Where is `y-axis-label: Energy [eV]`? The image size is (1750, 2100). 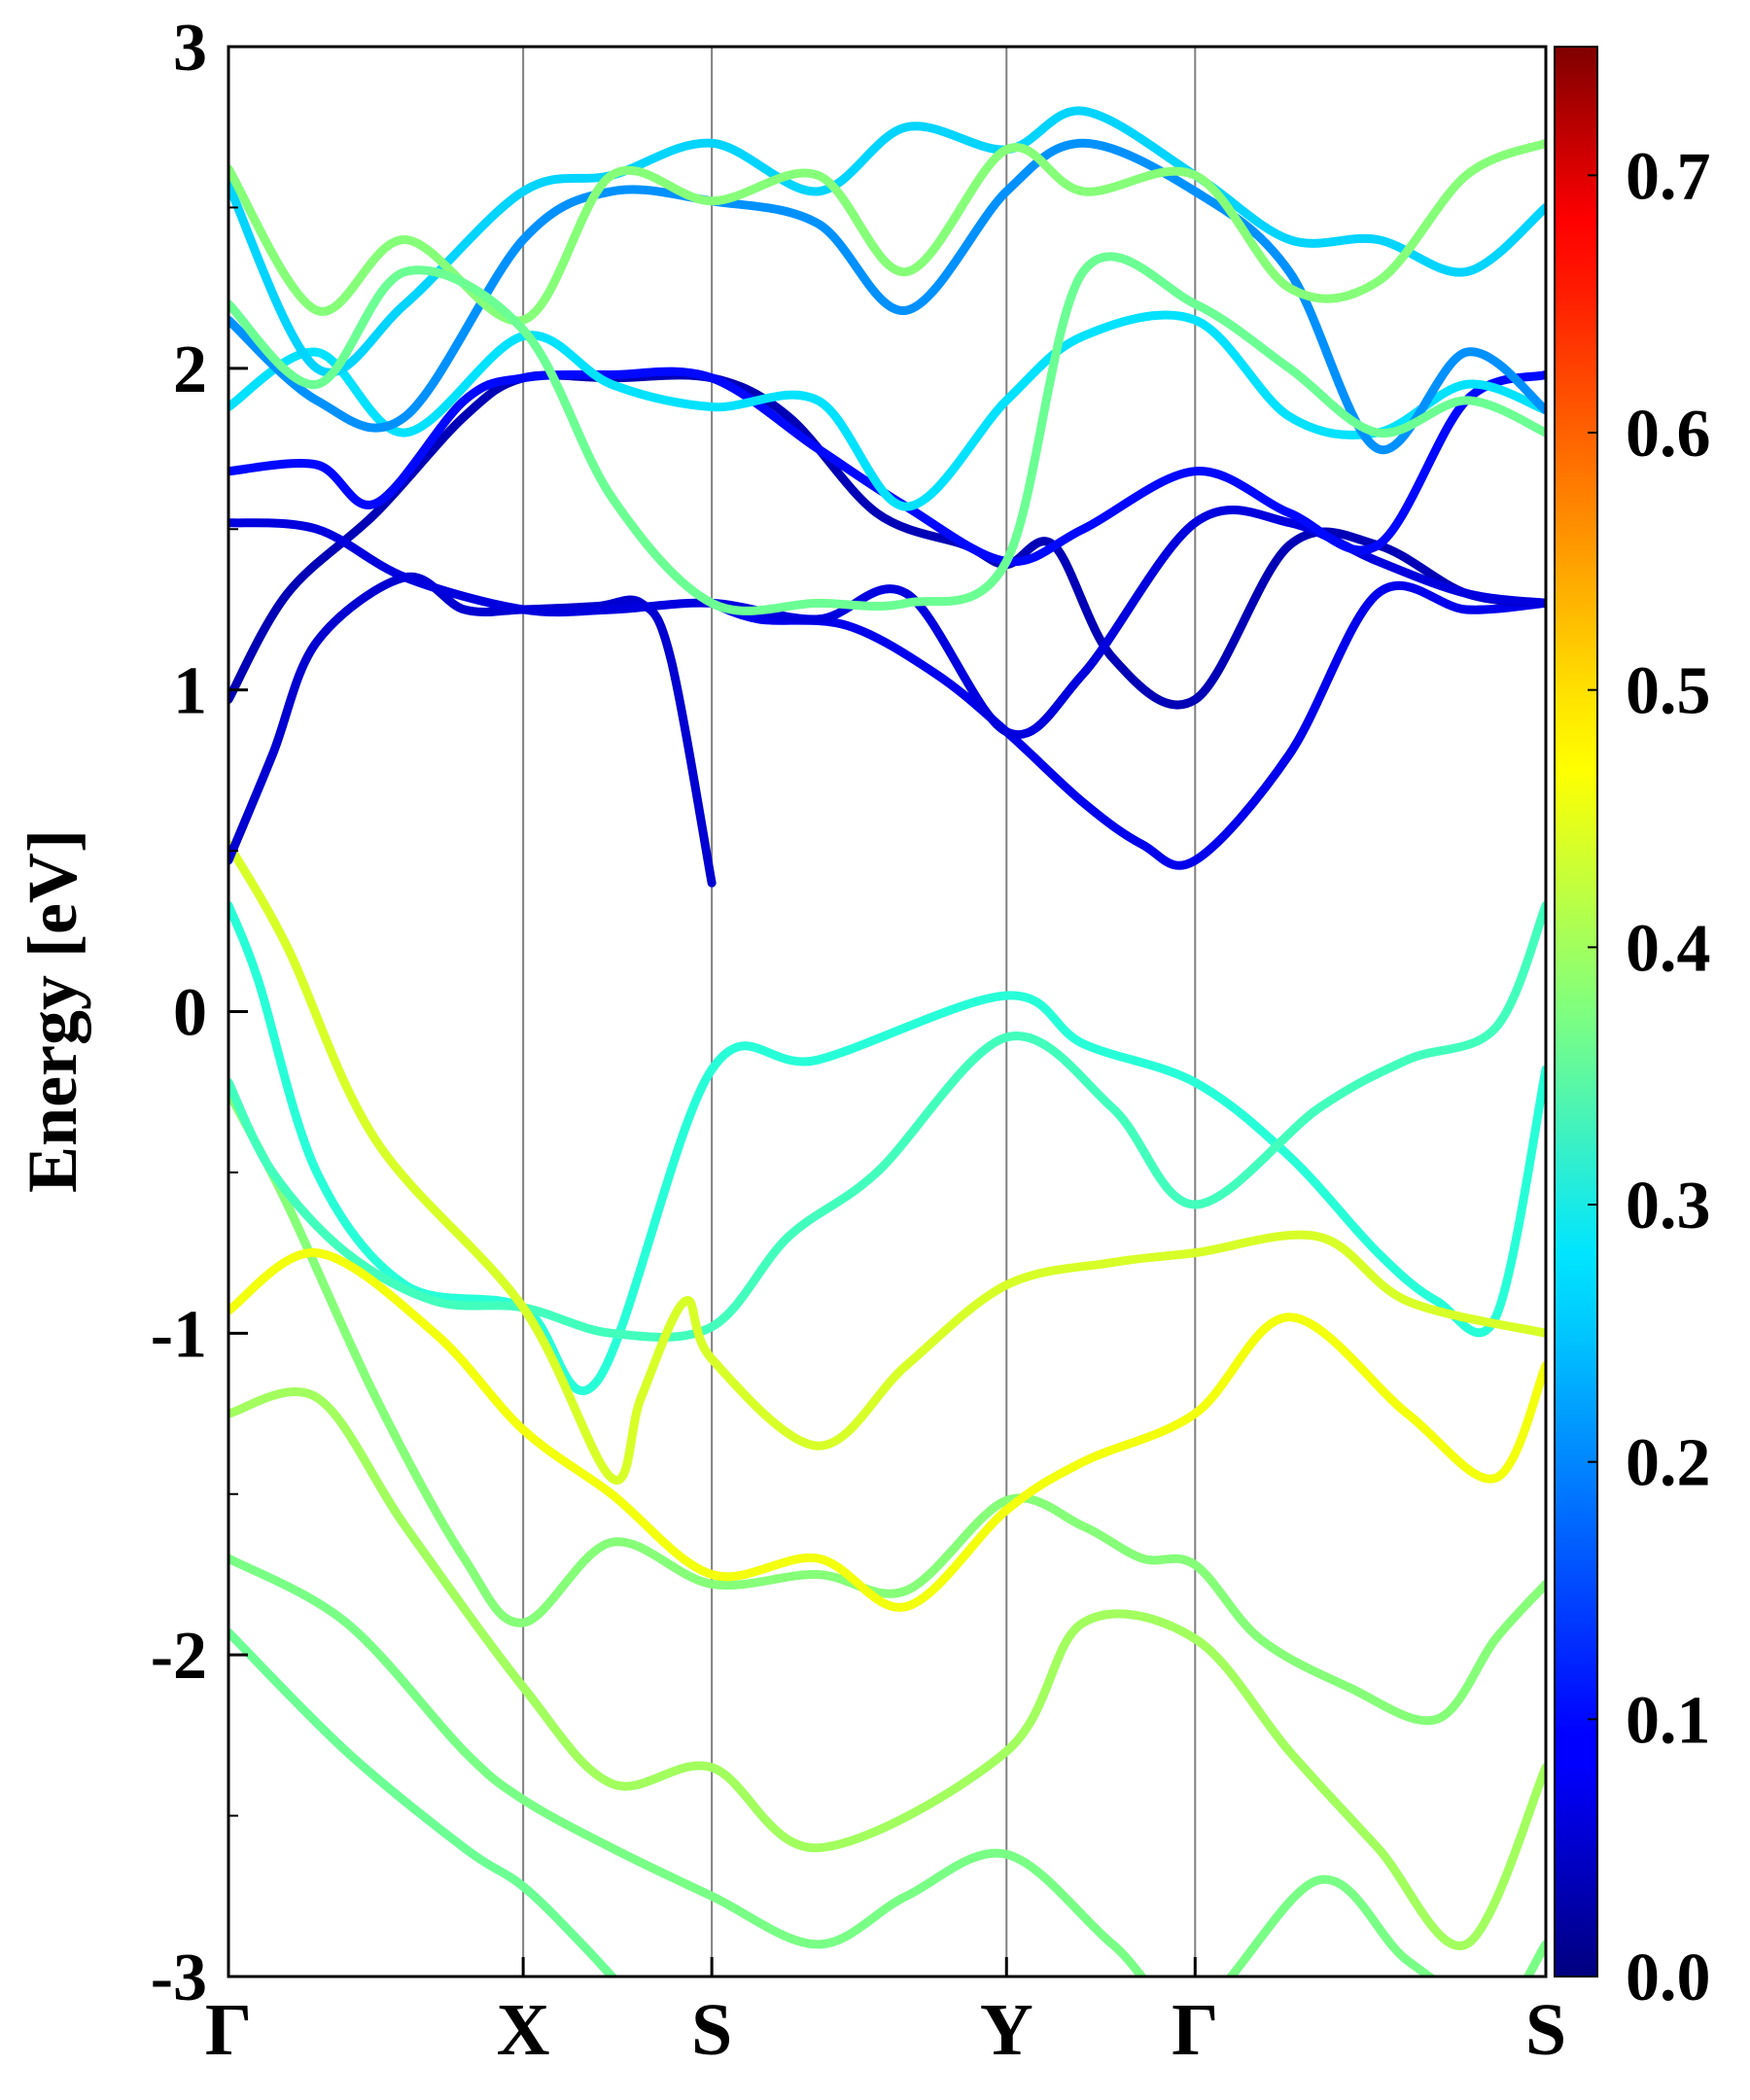 y-axis-label: Energy [eV] is located at coordinates (52, 1011).